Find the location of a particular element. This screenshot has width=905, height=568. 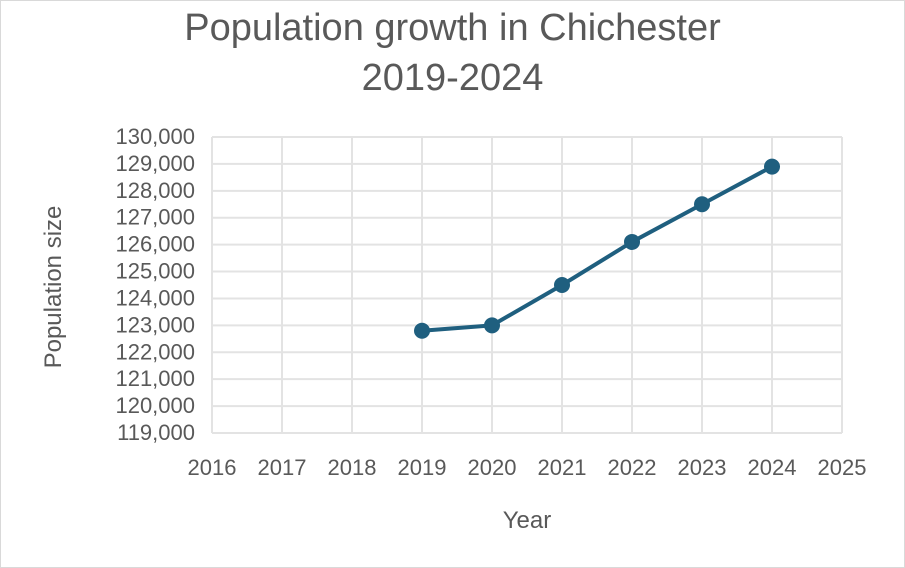

x-tick-label: 2024 is located at coordinates (772, 467).